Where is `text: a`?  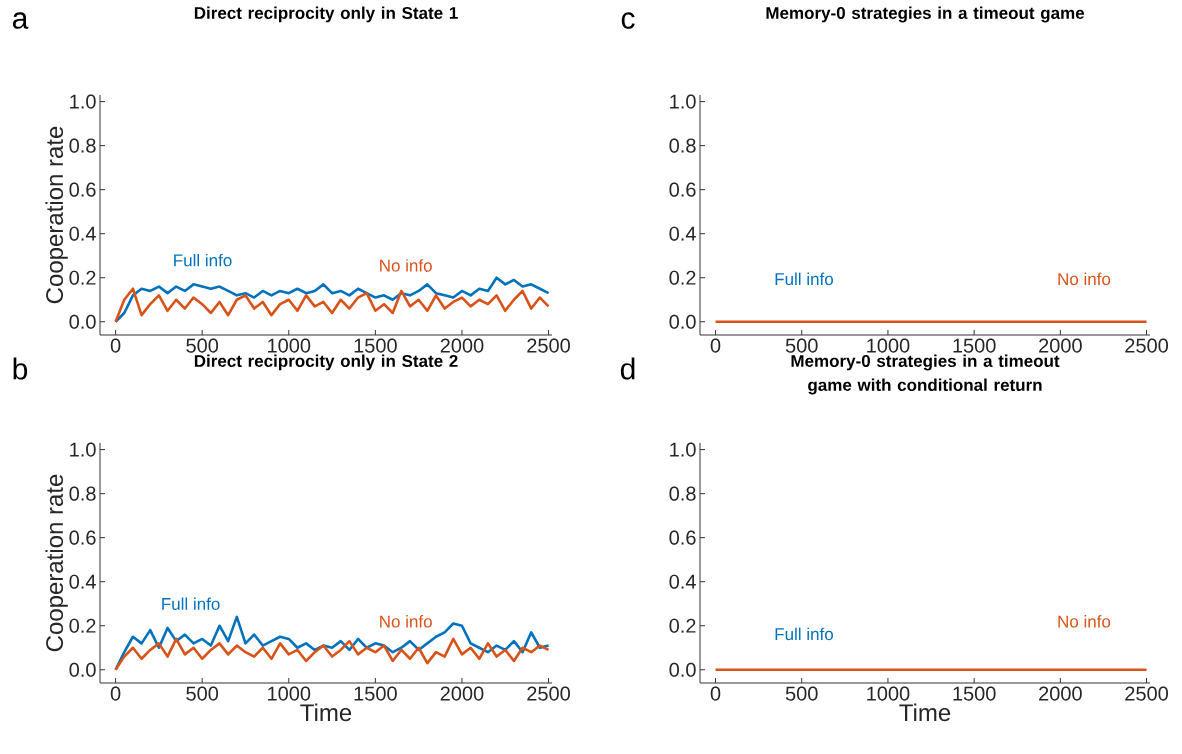 text: a is located at coordinates (20, 20).